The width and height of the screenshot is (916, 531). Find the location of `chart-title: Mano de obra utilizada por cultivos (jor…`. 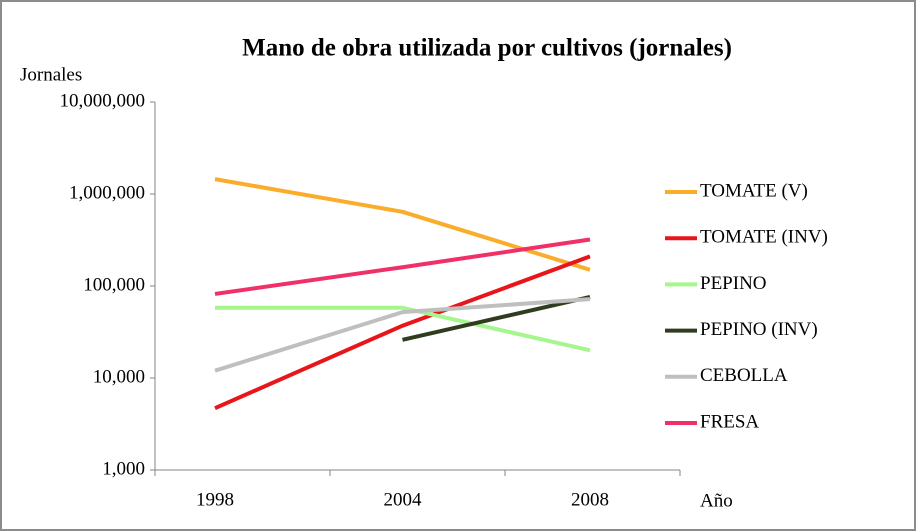

chart-title: Mano de obra utilizada por cultivos (jor… is located at coordinates (487, 48).